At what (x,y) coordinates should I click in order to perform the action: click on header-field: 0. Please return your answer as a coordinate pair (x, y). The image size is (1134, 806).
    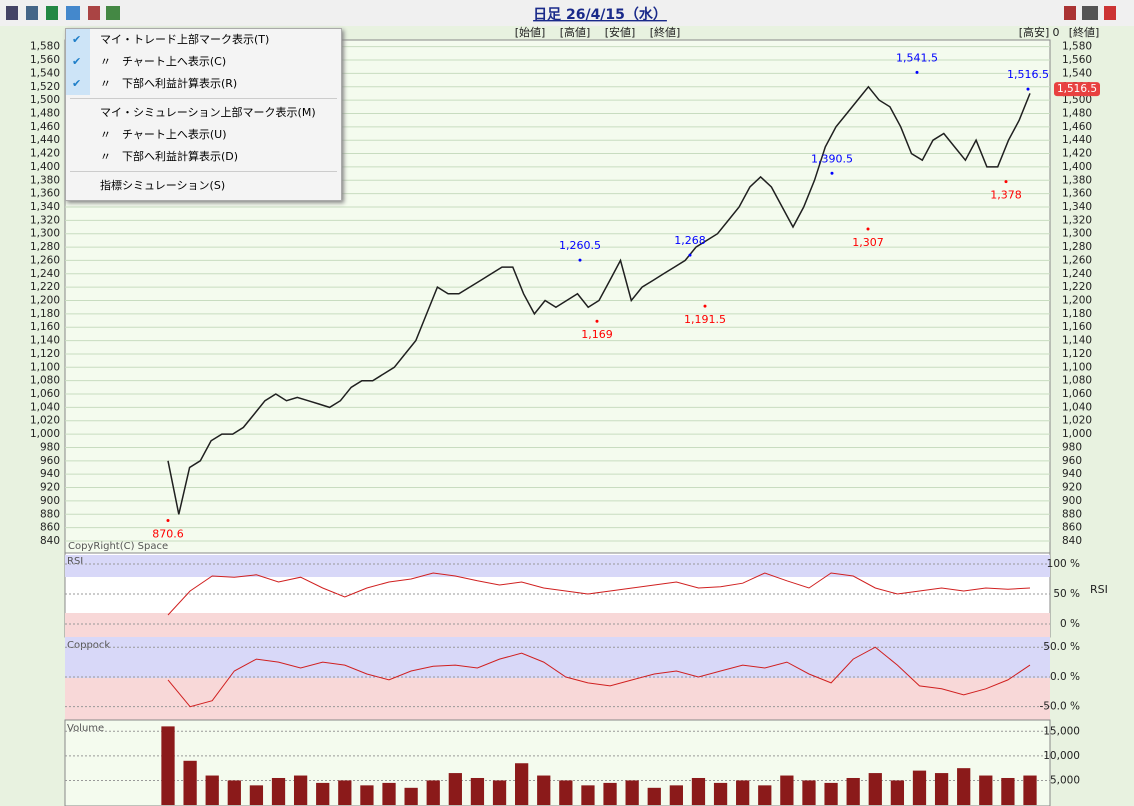
    Looking at the image, I should click on (1056, 32).